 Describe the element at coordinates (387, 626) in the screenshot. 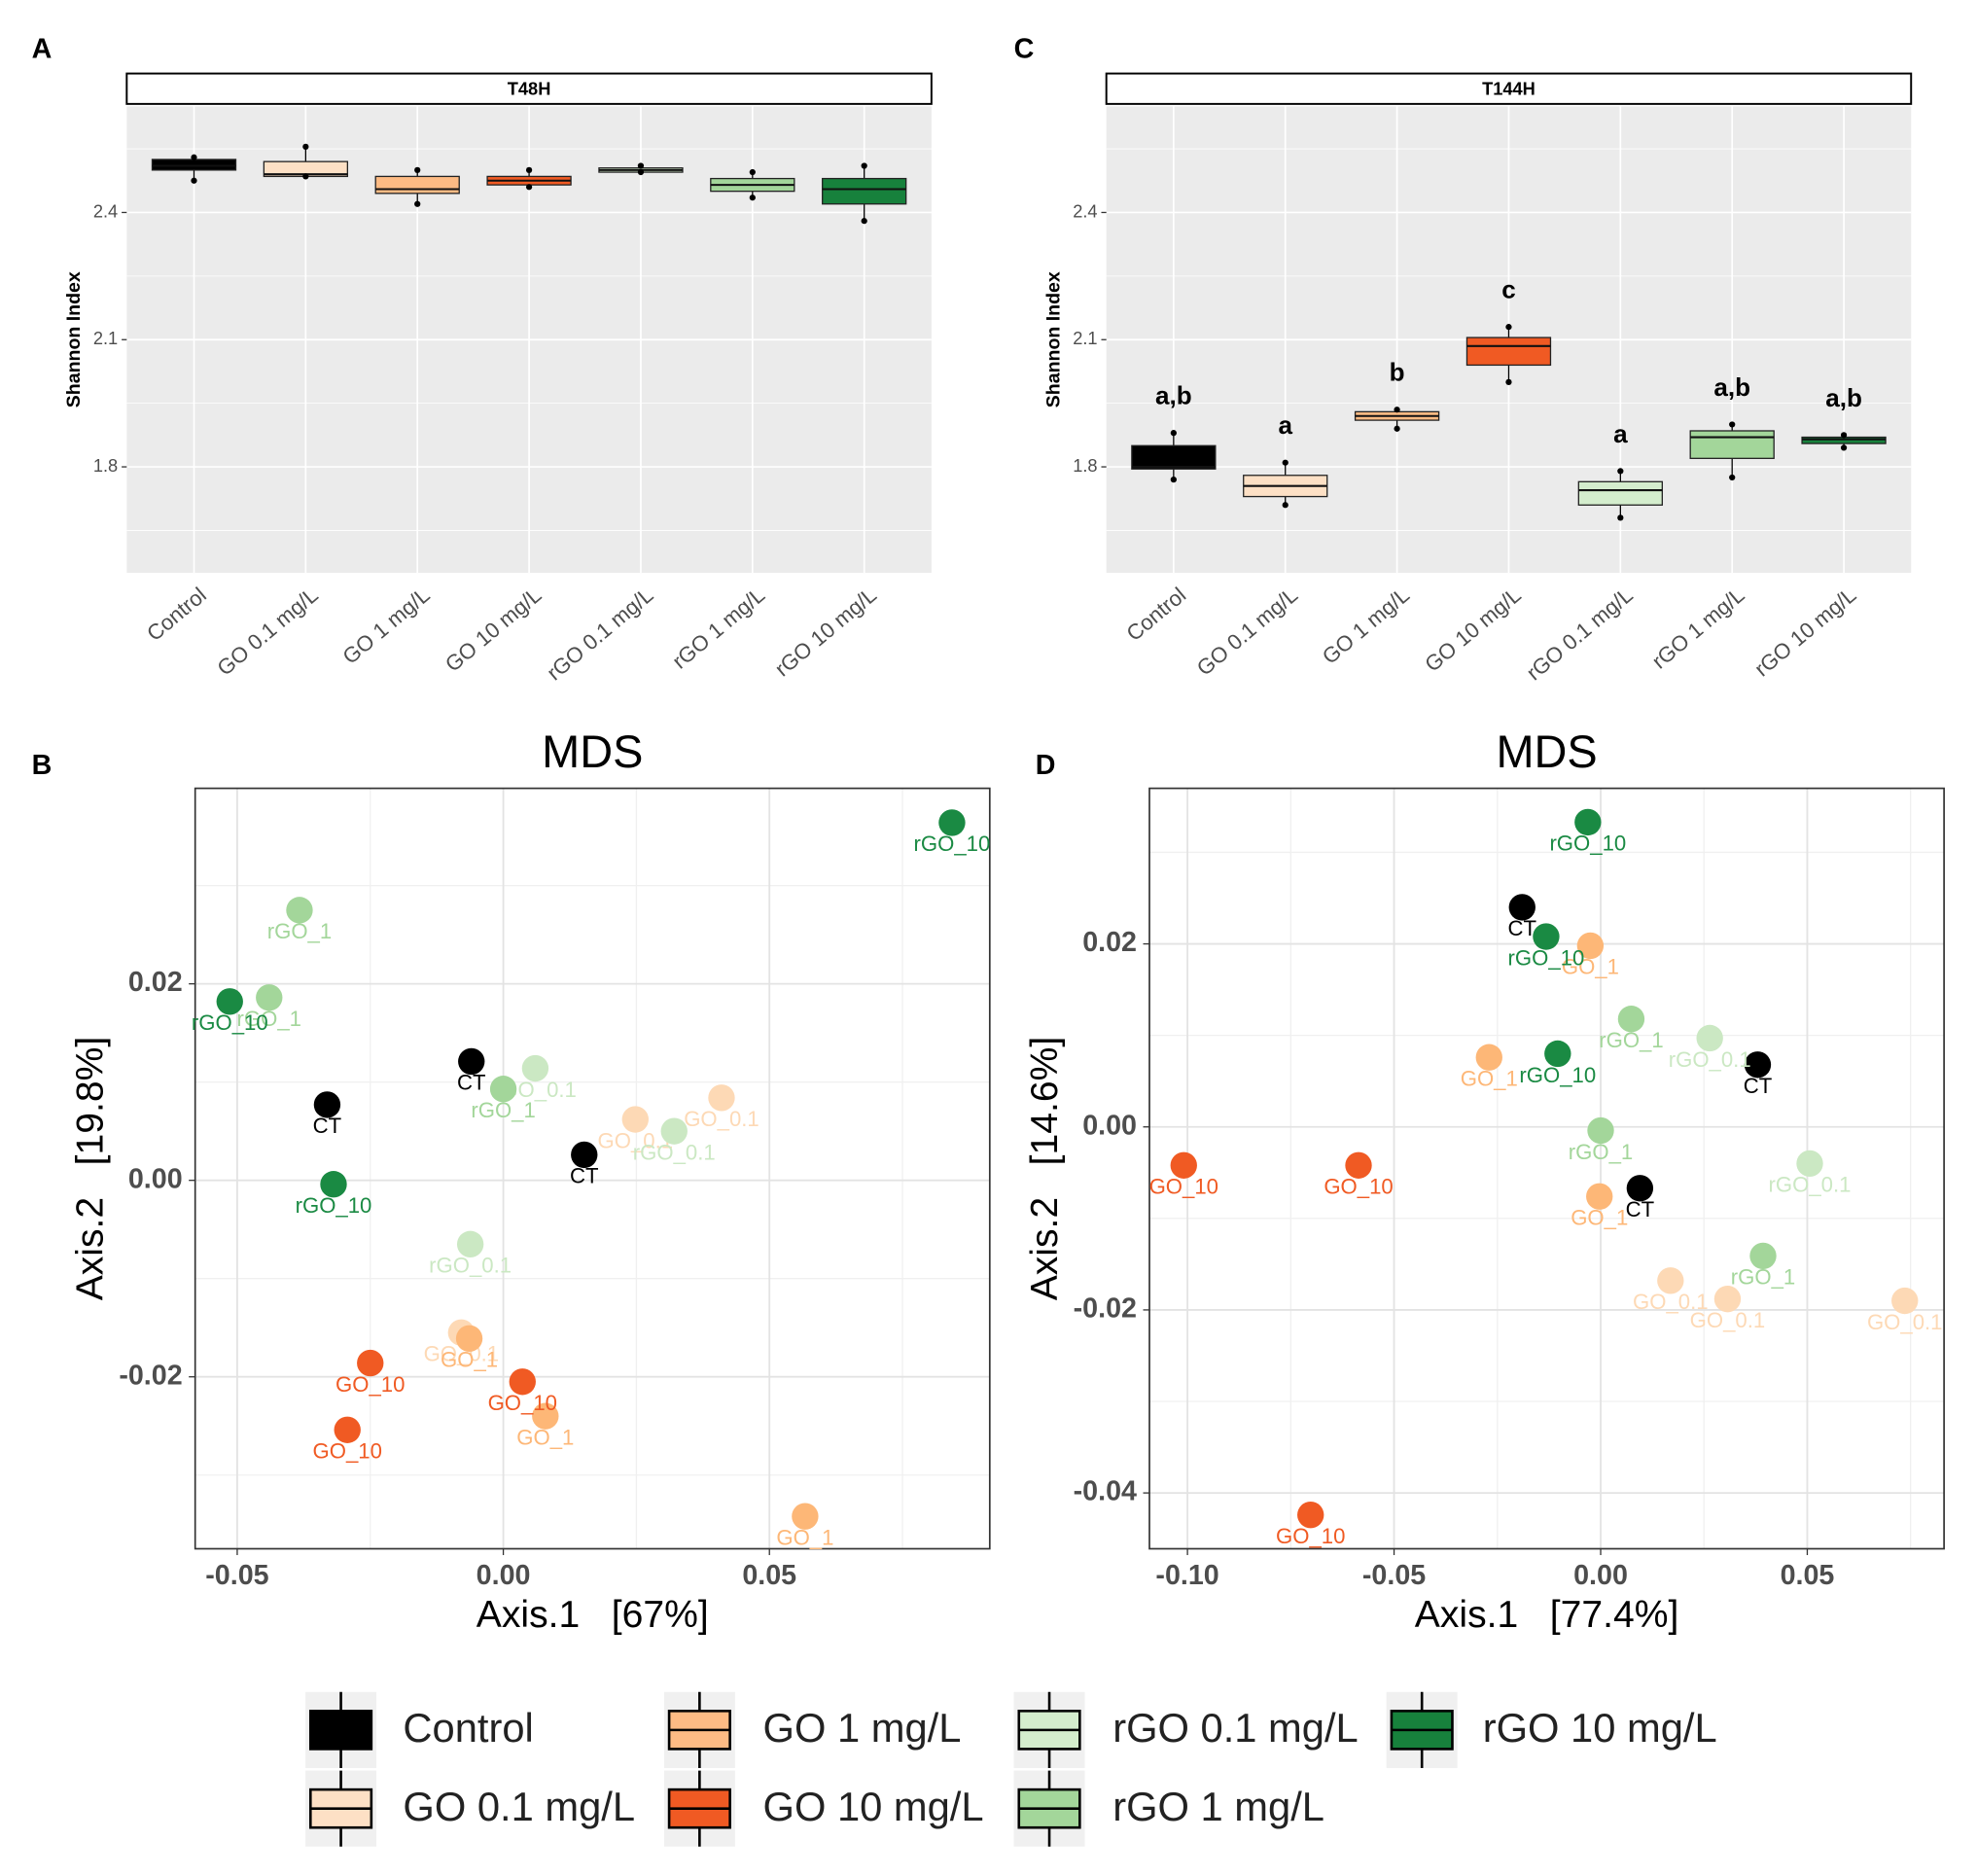

I see `x-tick-label: GO 1 mg/L` at that location.